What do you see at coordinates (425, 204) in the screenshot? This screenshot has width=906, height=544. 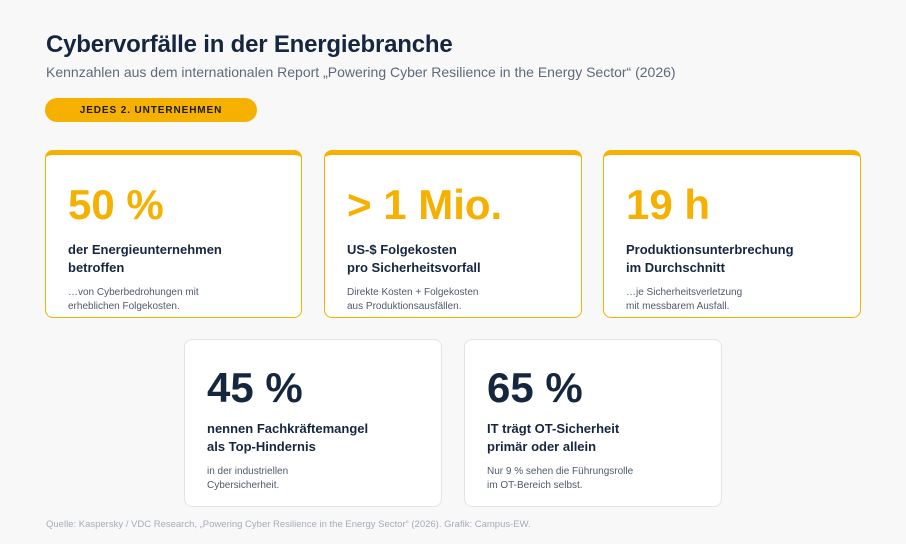 I see `stat-value: > 1 Mio.` at bounding box center [425, 204].